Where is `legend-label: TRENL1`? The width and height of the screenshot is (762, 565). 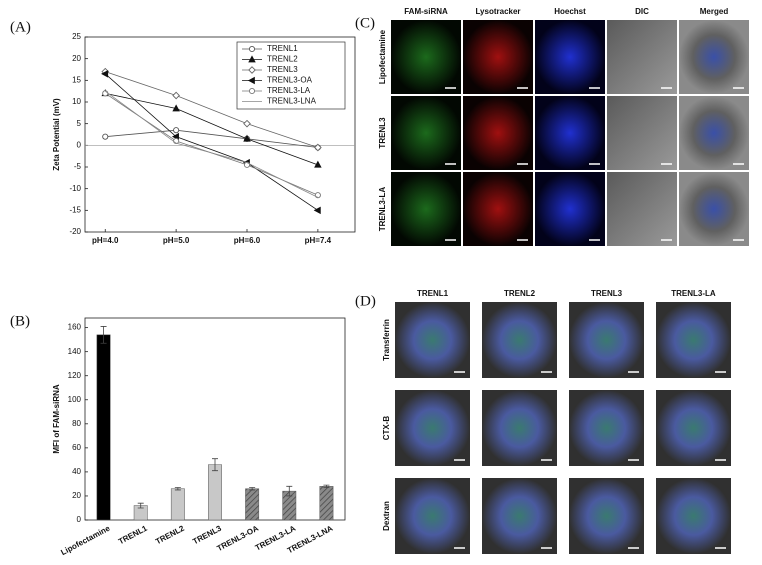
legend-label: TRENL1 is located at coordinates (282, 48).